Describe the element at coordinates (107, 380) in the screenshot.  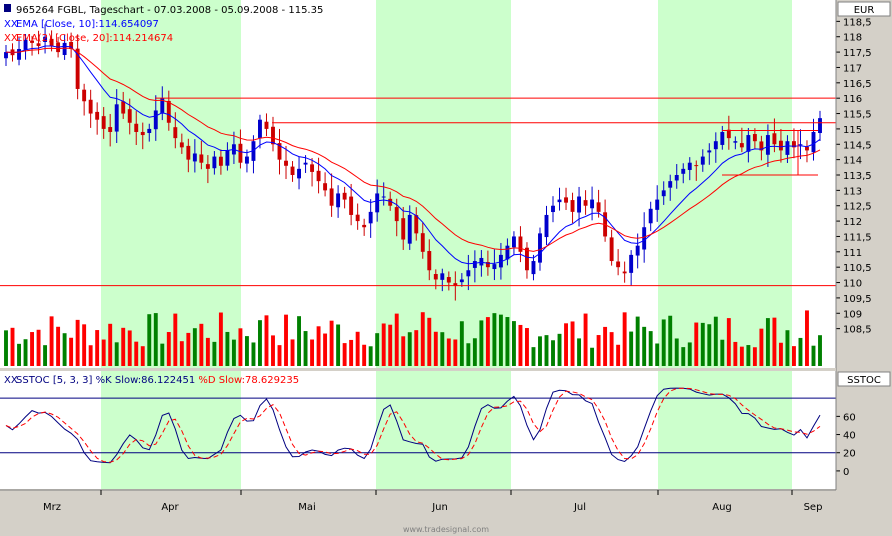
I see `sstoc-k-label: SSTOC [5, 3, 3] %K Slow:86.122451` at that location.